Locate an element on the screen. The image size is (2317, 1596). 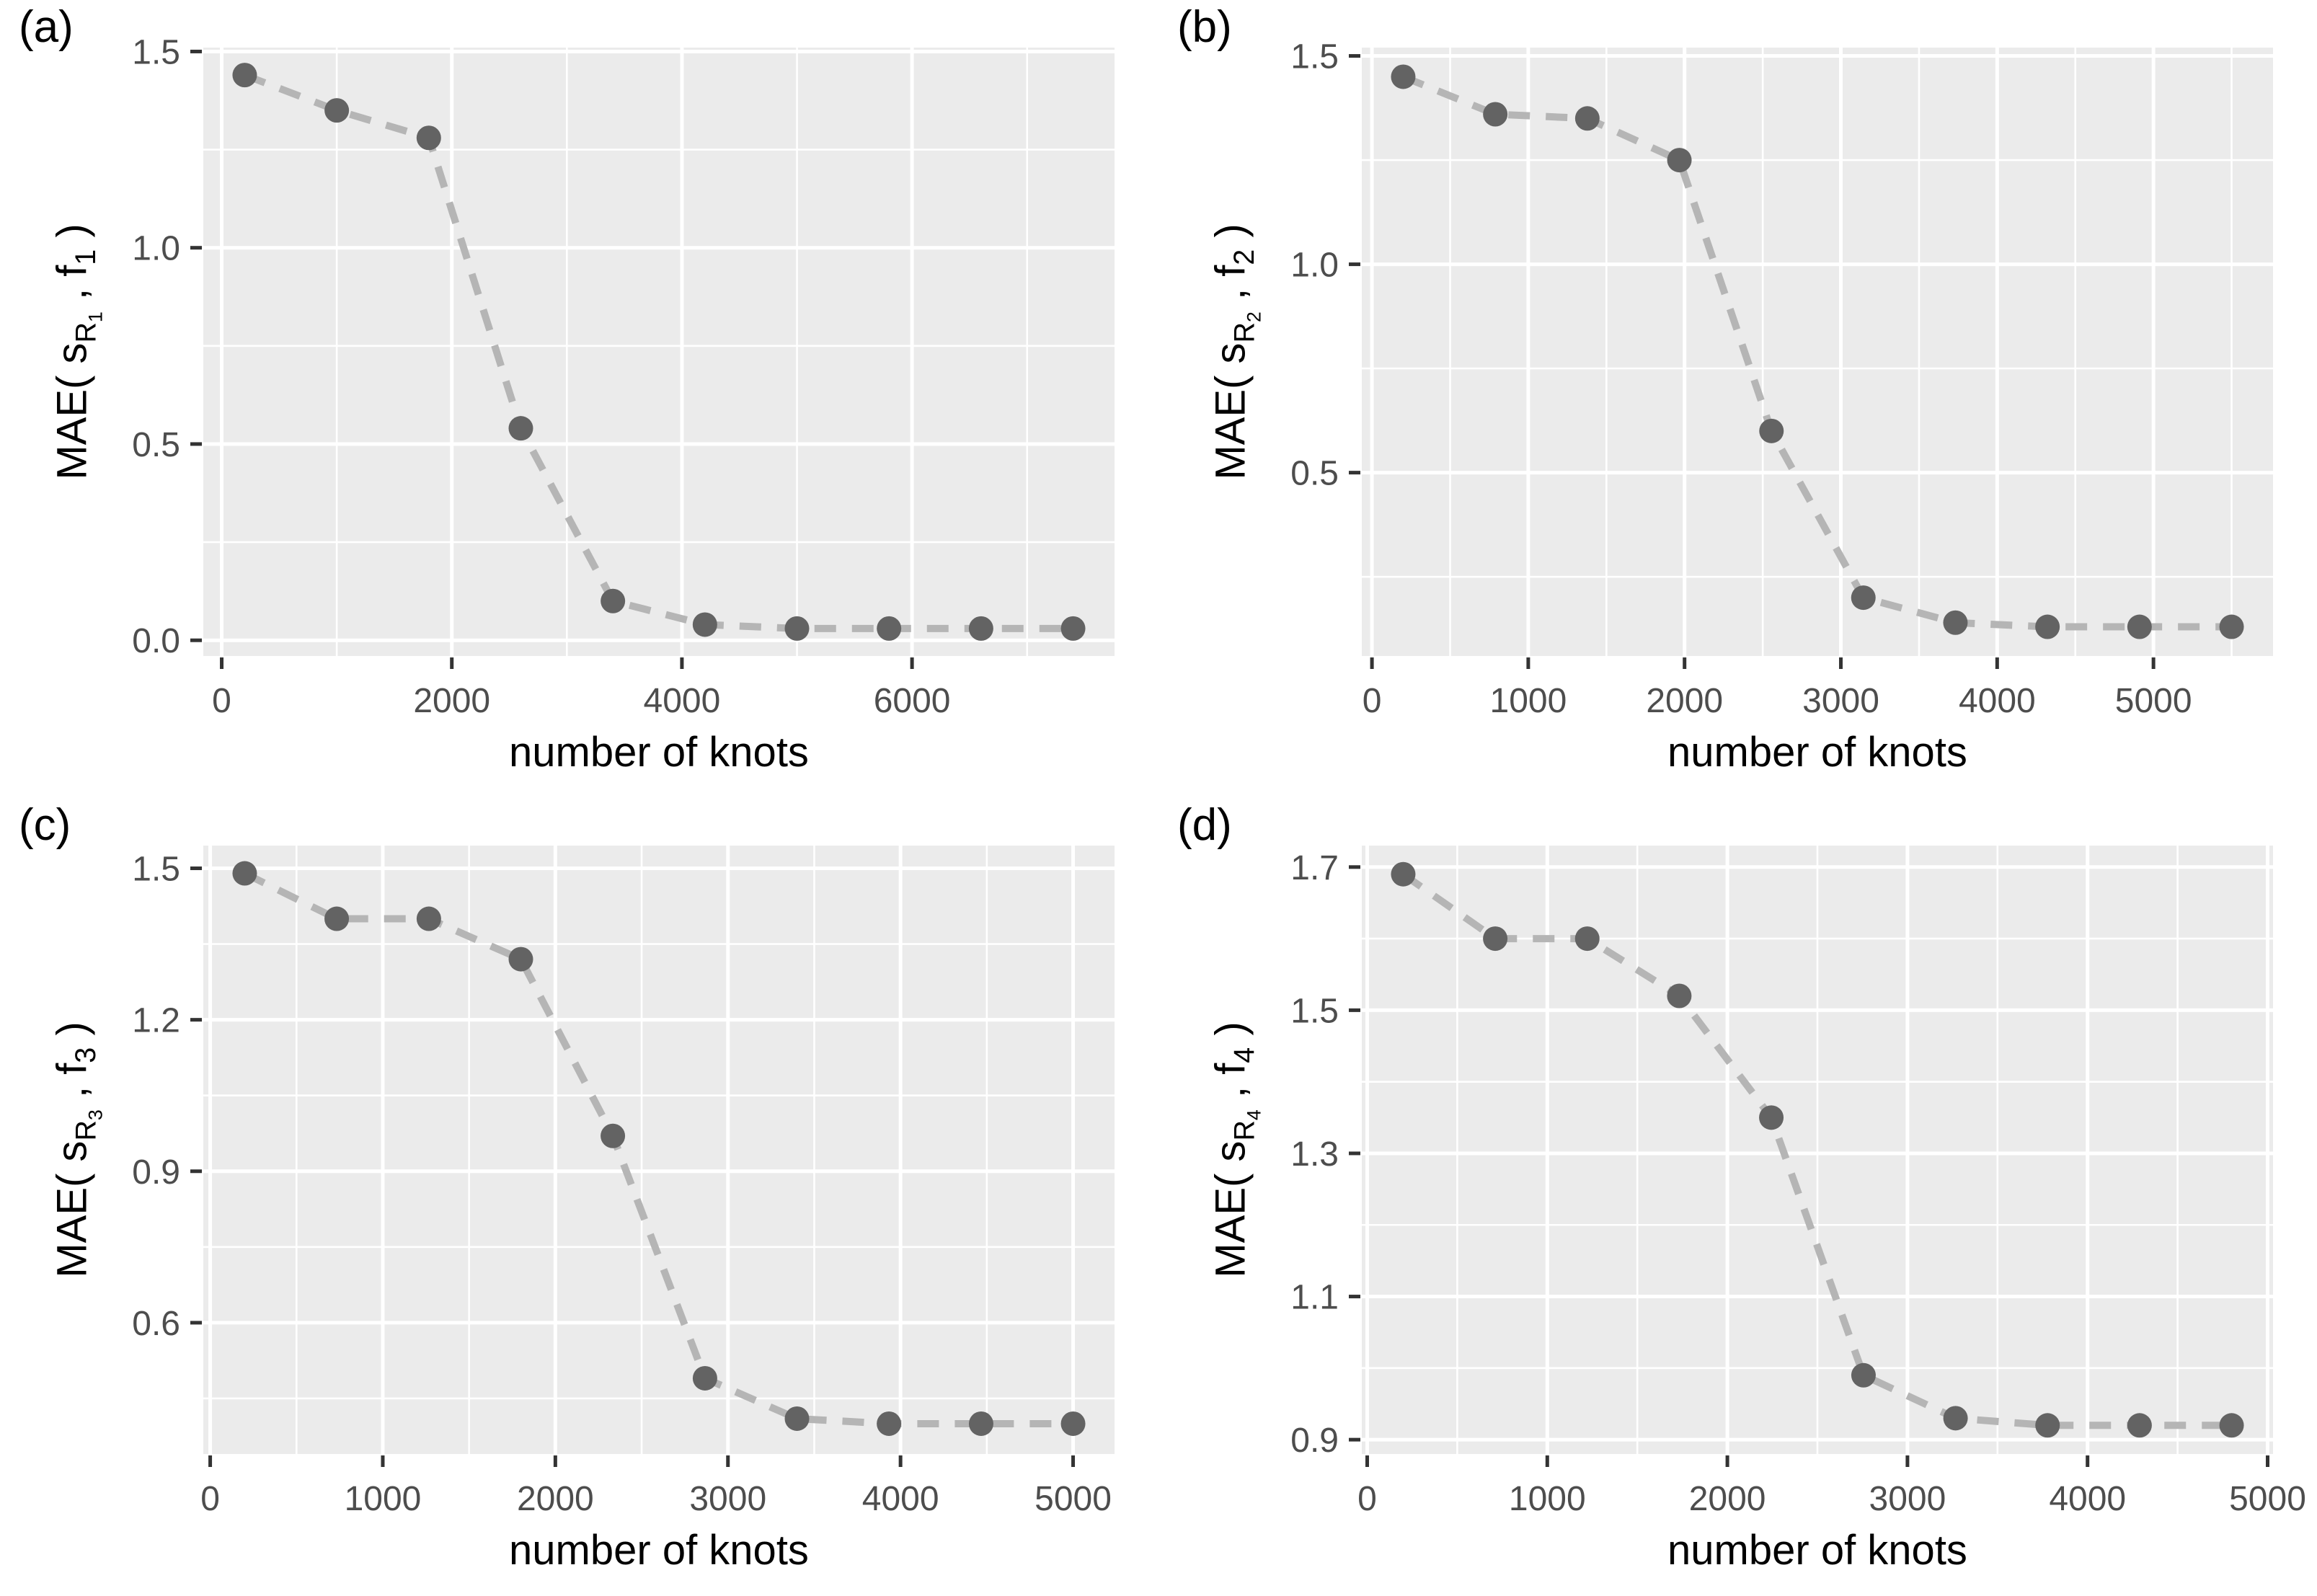
panel-a-x-axis-title: number of knots is located at coordinates (659, 753).